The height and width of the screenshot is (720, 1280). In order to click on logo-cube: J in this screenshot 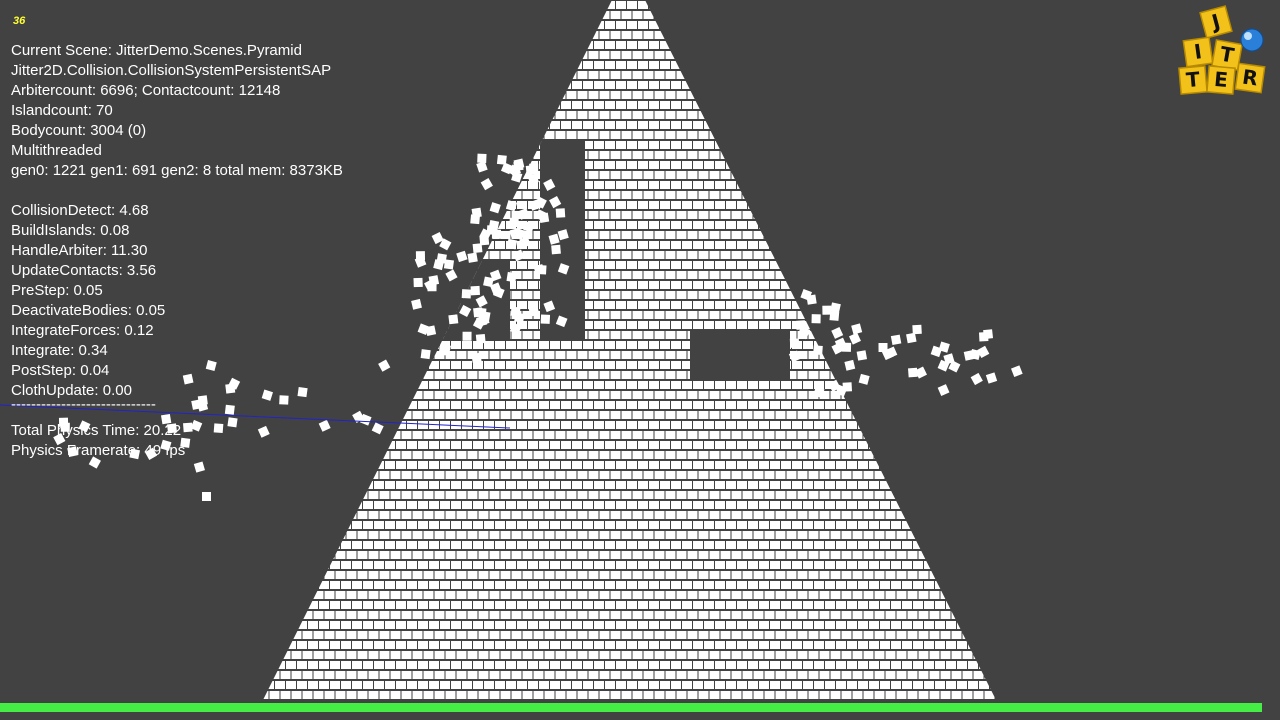, I will do `click(1216, 22)`.